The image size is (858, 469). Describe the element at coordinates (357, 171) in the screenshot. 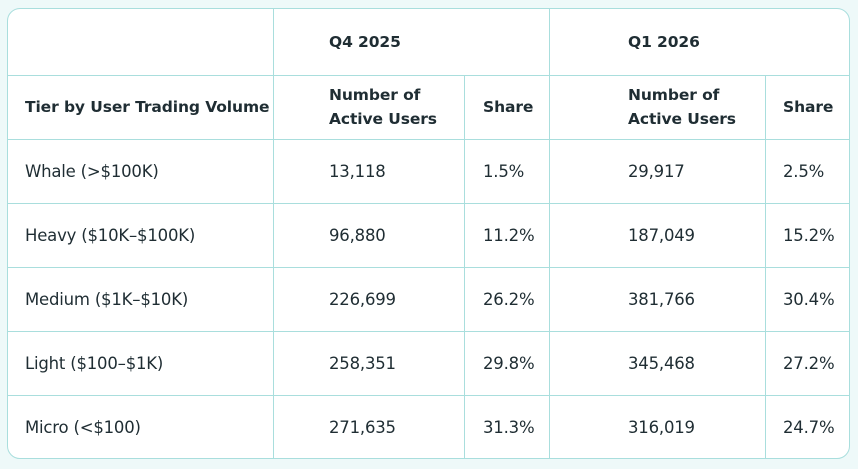

I see `table-cell-q4-users: 13,118` at that location.